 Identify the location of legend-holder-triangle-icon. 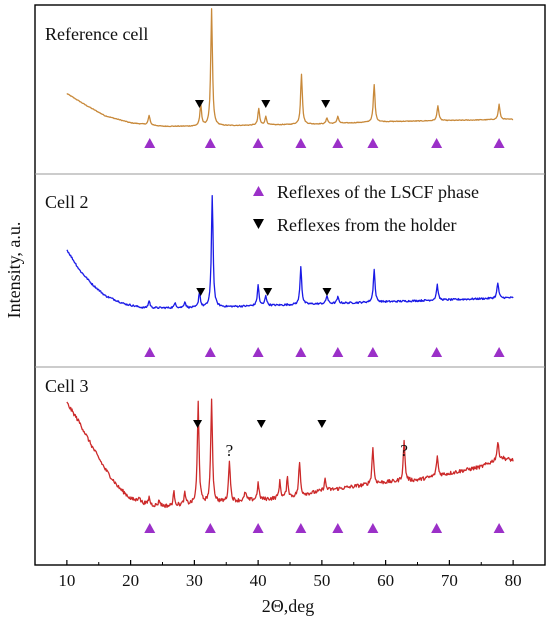
(258, 224).